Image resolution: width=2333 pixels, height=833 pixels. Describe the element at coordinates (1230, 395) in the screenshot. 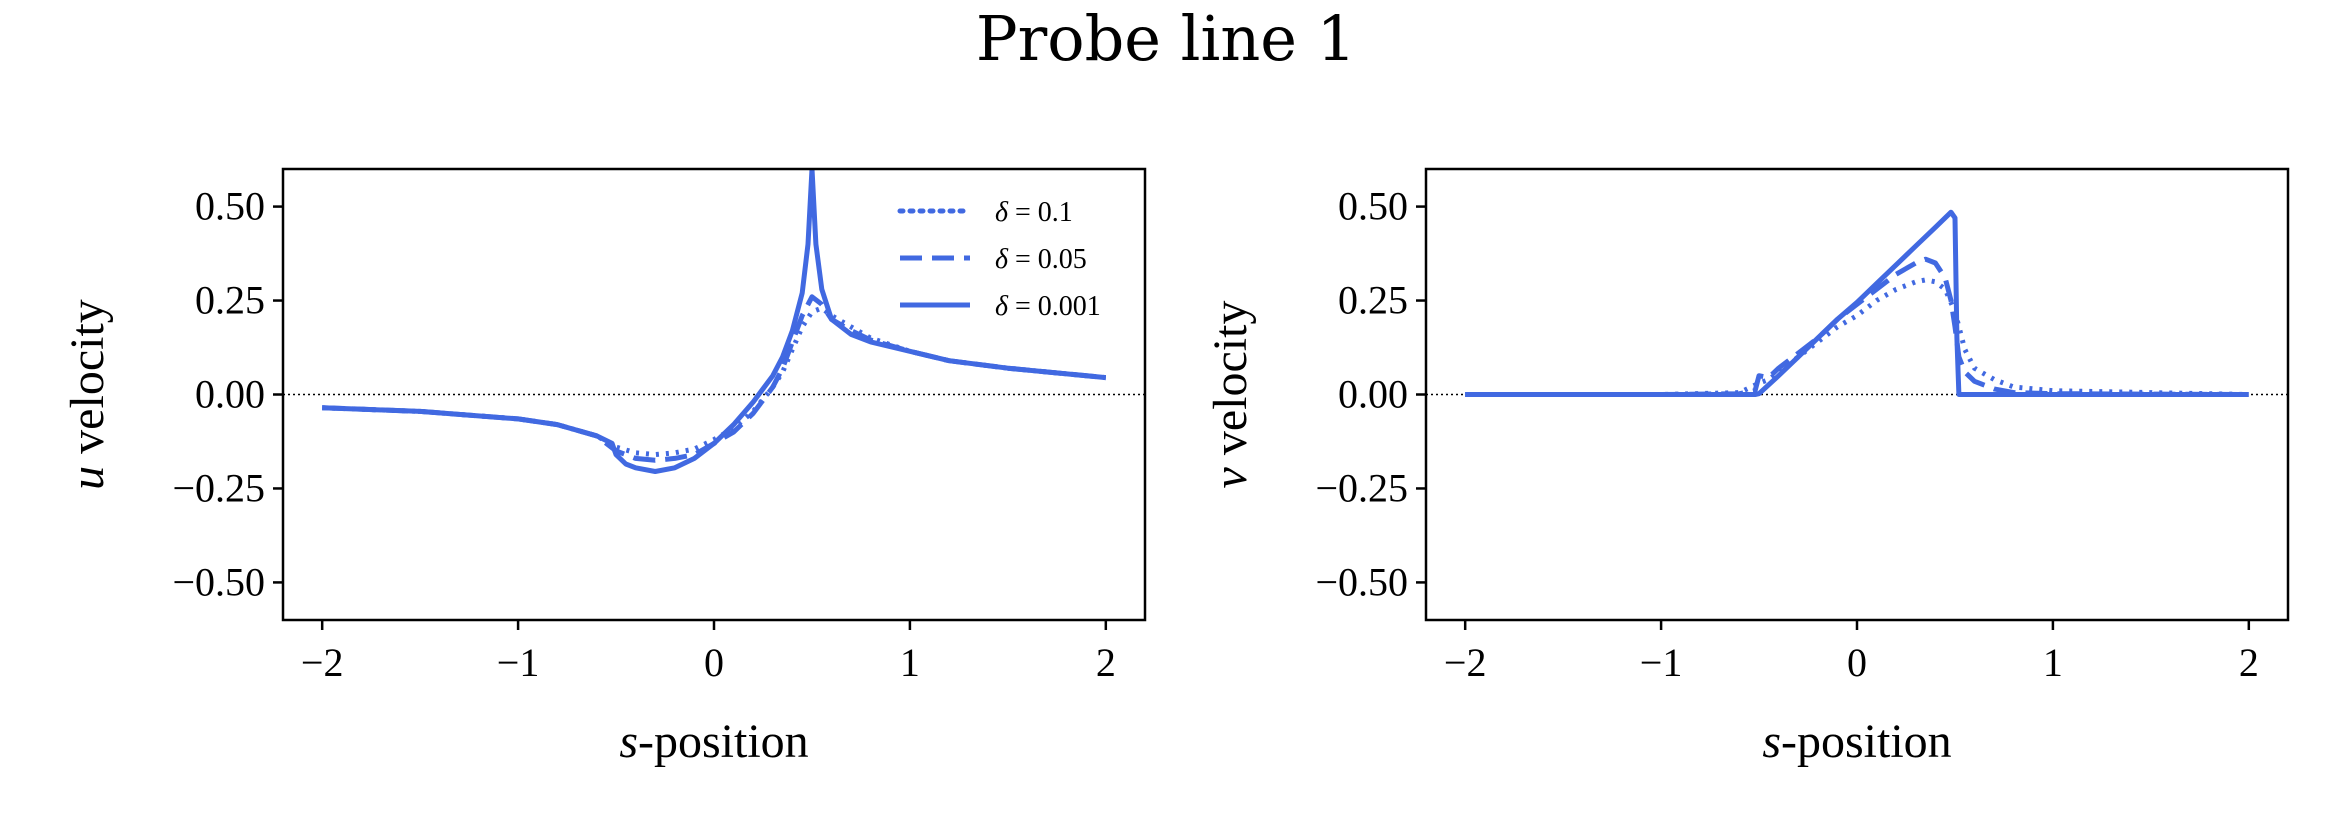

I see `y-axis-label: v velocity` at that location.